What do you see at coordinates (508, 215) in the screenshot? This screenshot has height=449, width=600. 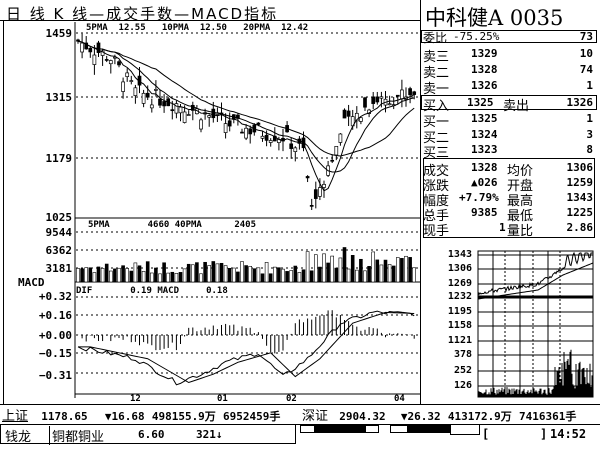 I see `stat-row: 总手 9385 最低 1225` at bounding box center [508, 215].